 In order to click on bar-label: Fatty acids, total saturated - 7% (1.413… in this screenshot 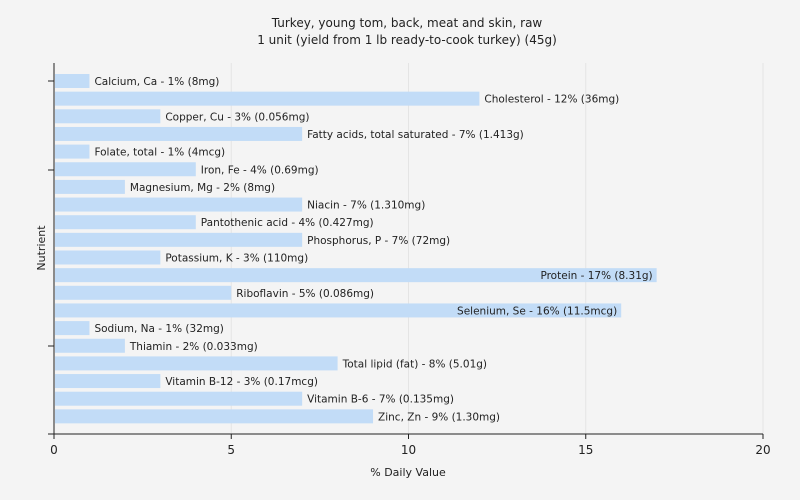, I will do `click(415, 135)`.